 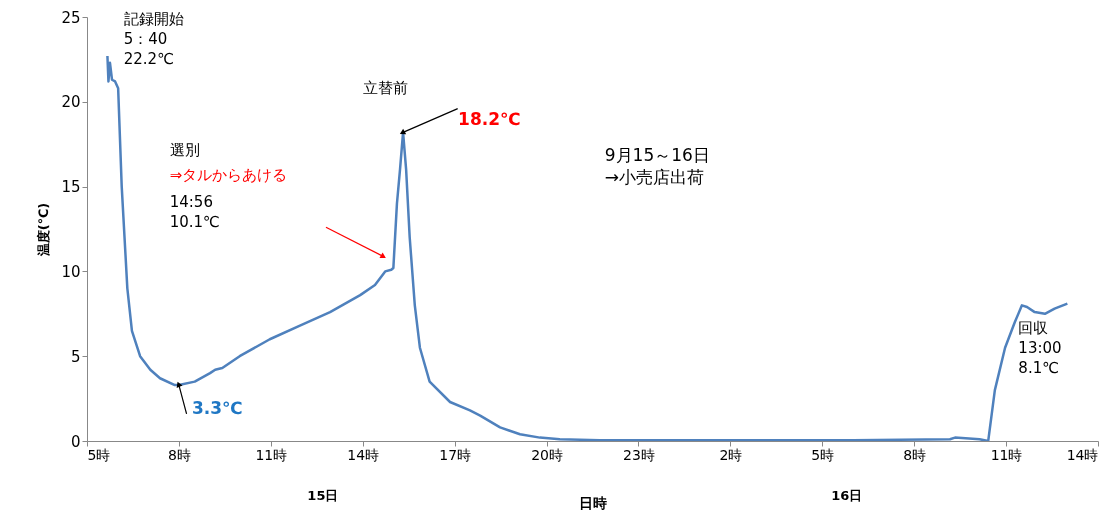 I want to click on annotation: 18.2℃, so click(x=489, y=119).